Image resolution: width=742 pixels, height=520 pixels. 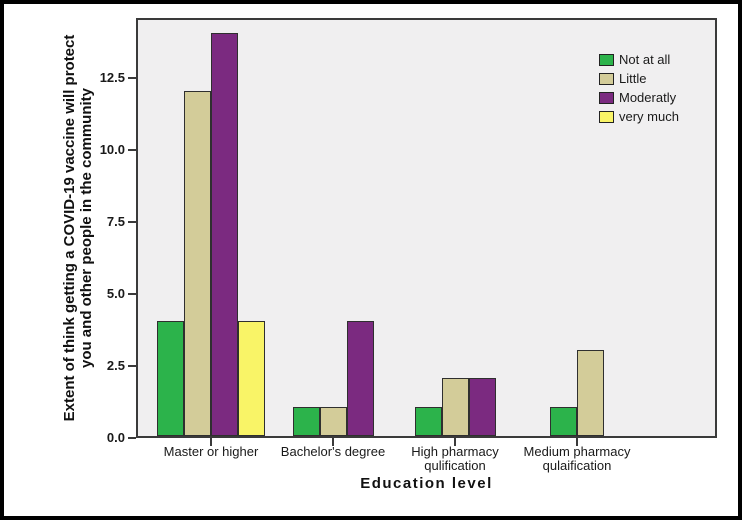 What do you see at coordinates (577, 458) in the screenshot?
I see `x-category-label: Medium pharmacy qulaification` at bounding box center [577, 458].